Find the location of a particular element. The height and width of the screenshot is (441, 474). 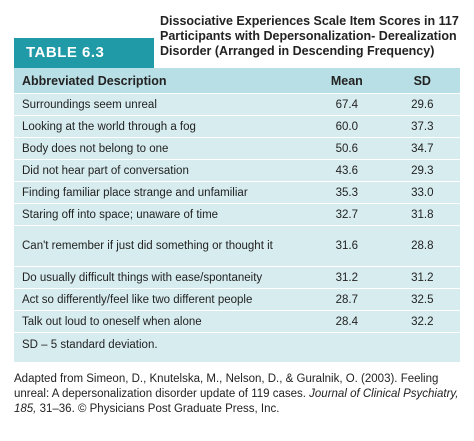

column-header-sd: SD is located at coordinates (422, 80).